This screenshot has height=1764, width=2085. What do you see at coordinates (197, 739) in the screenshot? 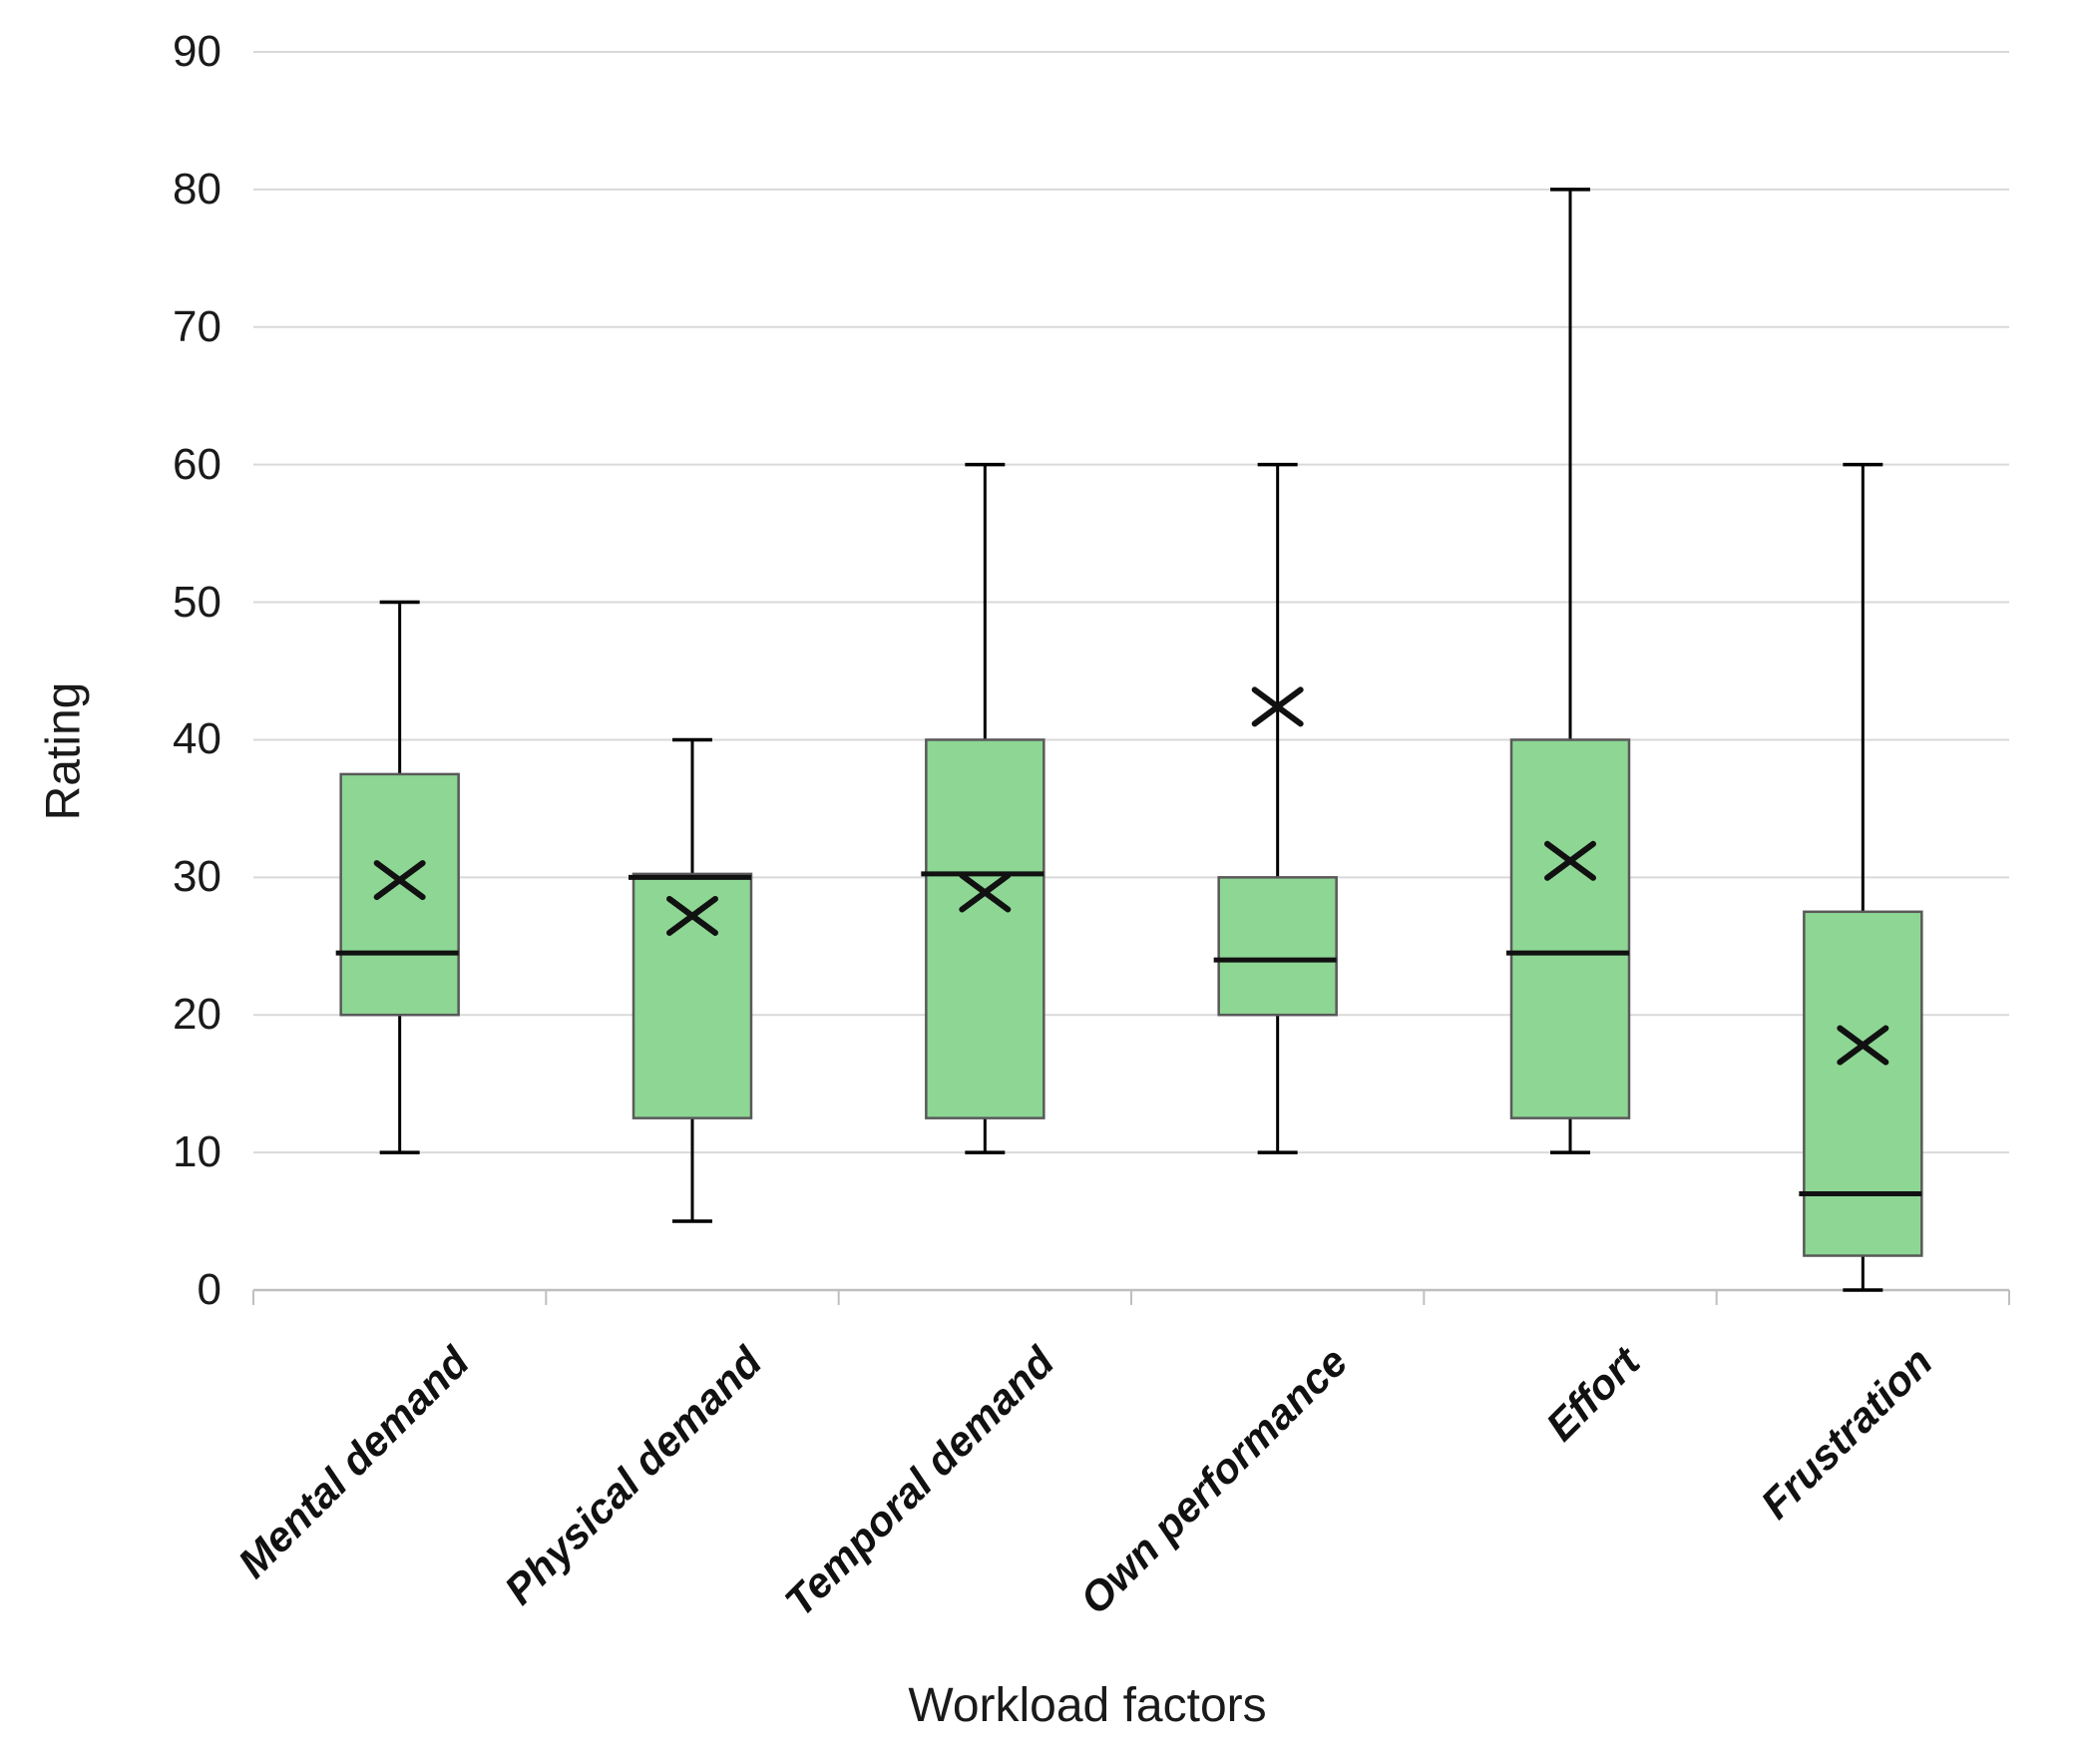
I see `y-tick-label: 40` at bounding box center [197, 739].